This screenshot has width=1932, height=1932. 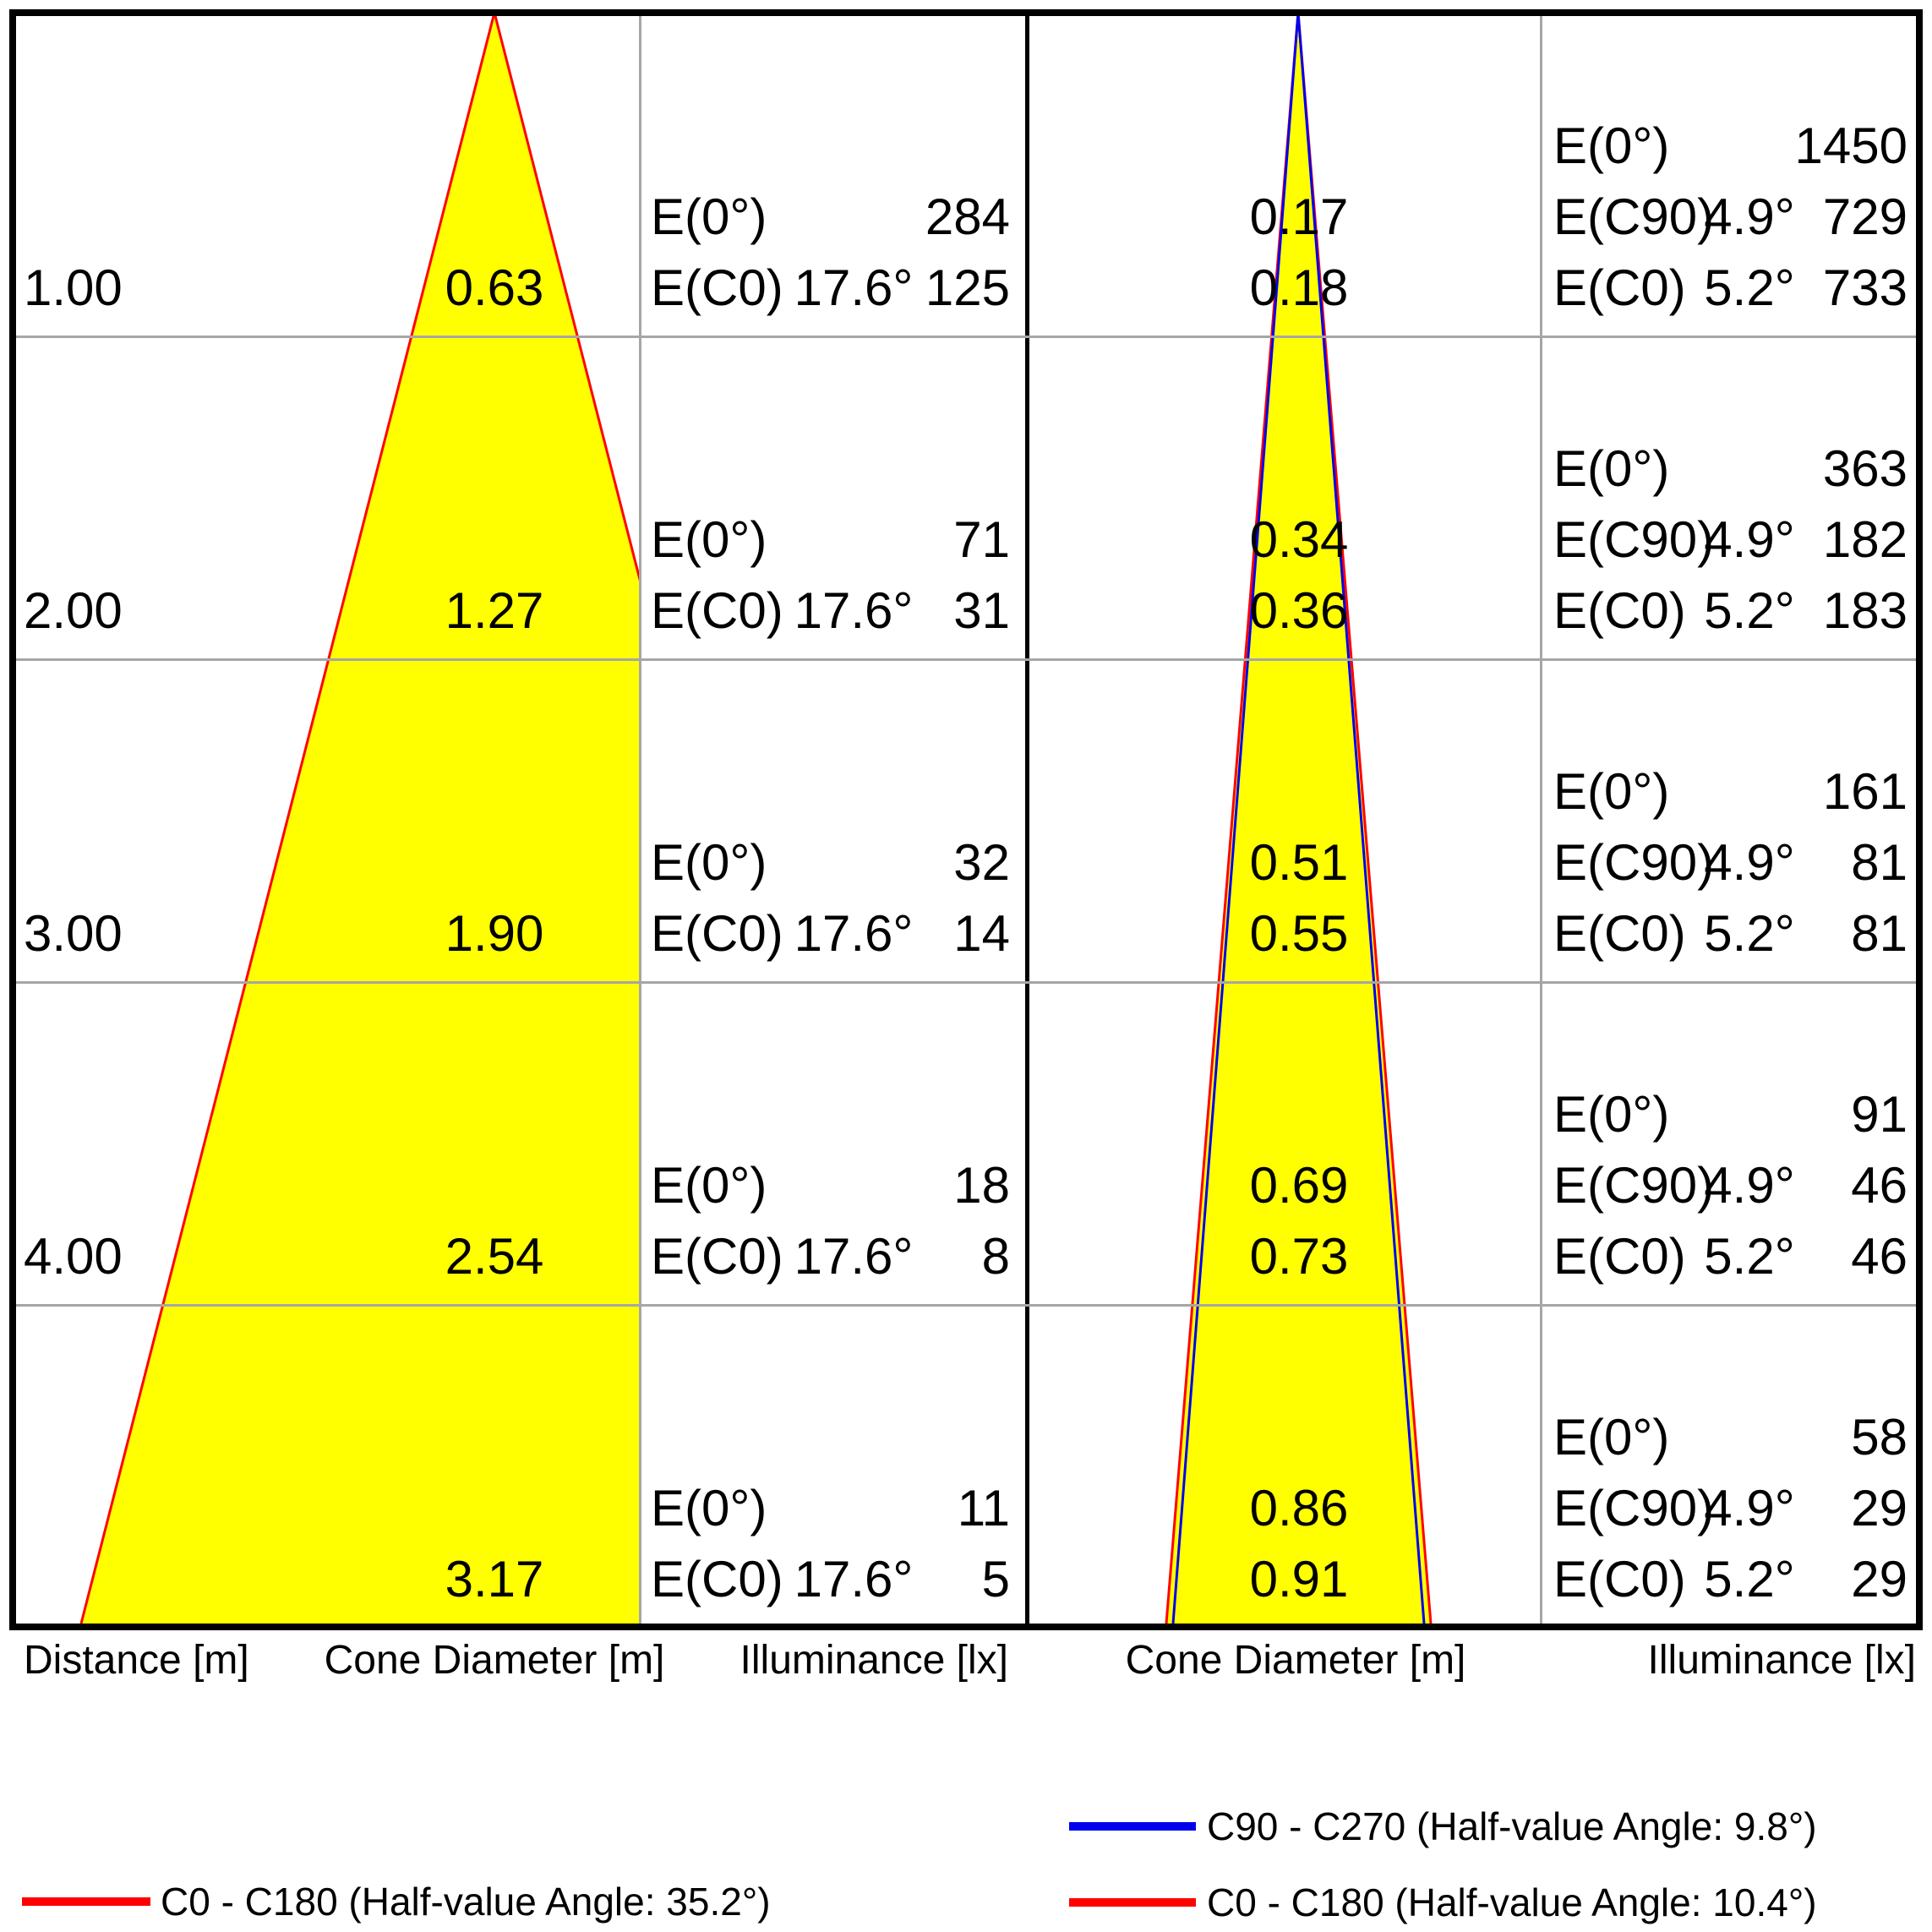 What do you see at coordinates (495, 1256) in the screenshot?
I see `cone1-diameter-value: 2.54` at bounding box center [495, 1256].